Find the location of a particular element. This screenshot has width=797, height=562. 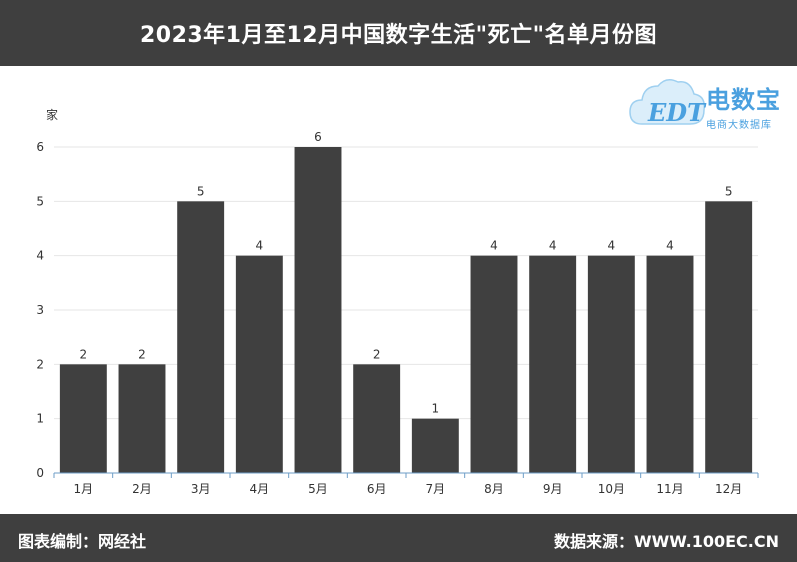

x-tick-label: 5月 is located at coordinates (318, 489).